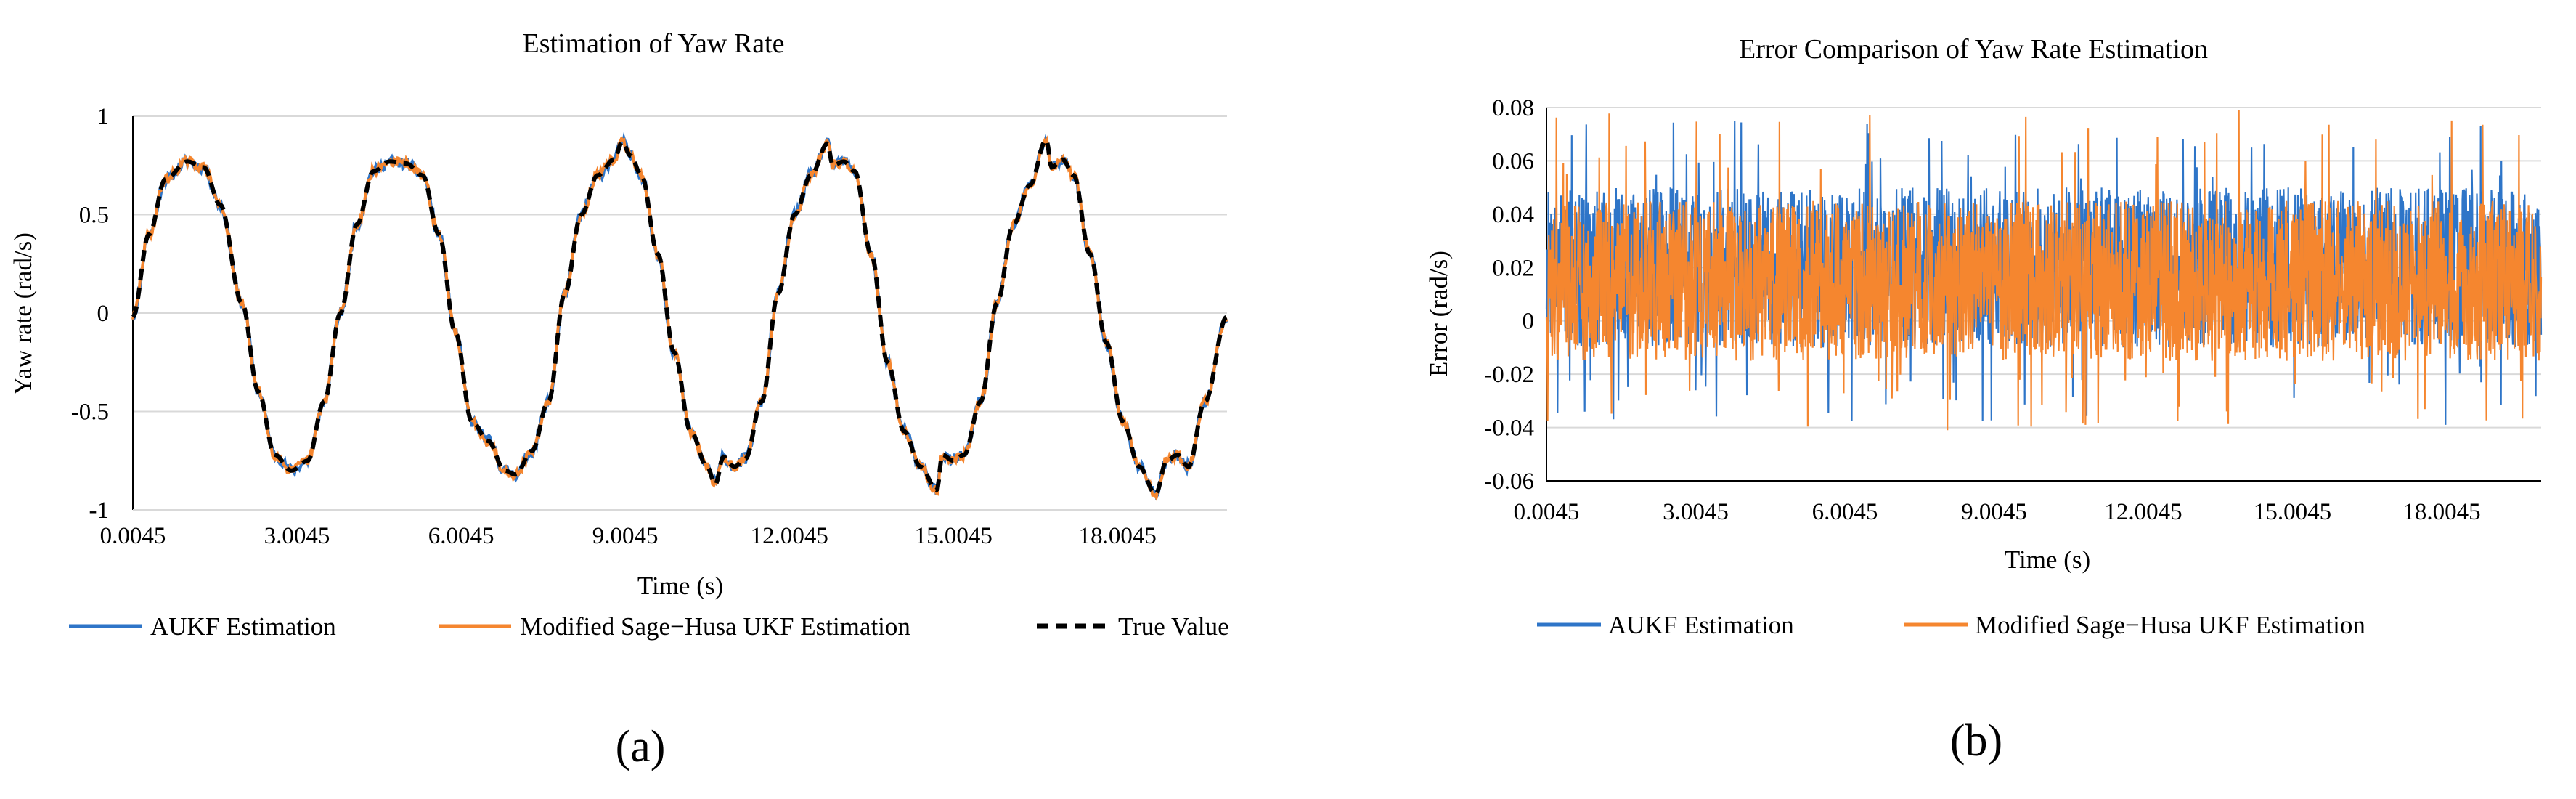 The height and width of the screenshot is (799, 2576). I want to click on y-tick-label: -0.02, so click(1509, 375).